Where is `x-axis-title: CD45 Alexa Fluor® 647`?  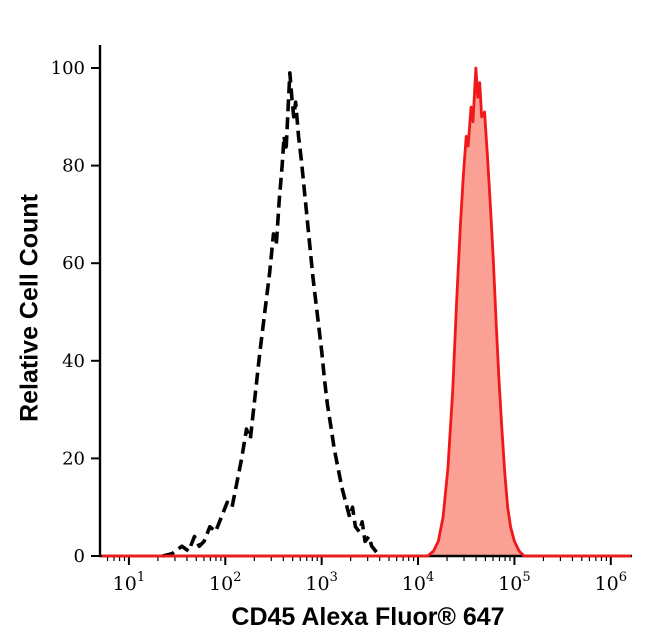
x-axis-title: CD45 Alexa Fluor® 647 is located at coordinates (368, 617).